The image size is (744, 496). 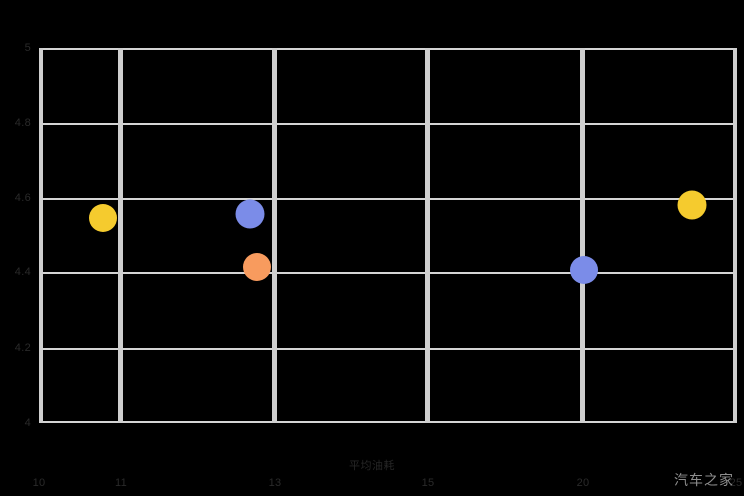 I want to click on y-tick-label: 4.8, so click(x=22, y=123).